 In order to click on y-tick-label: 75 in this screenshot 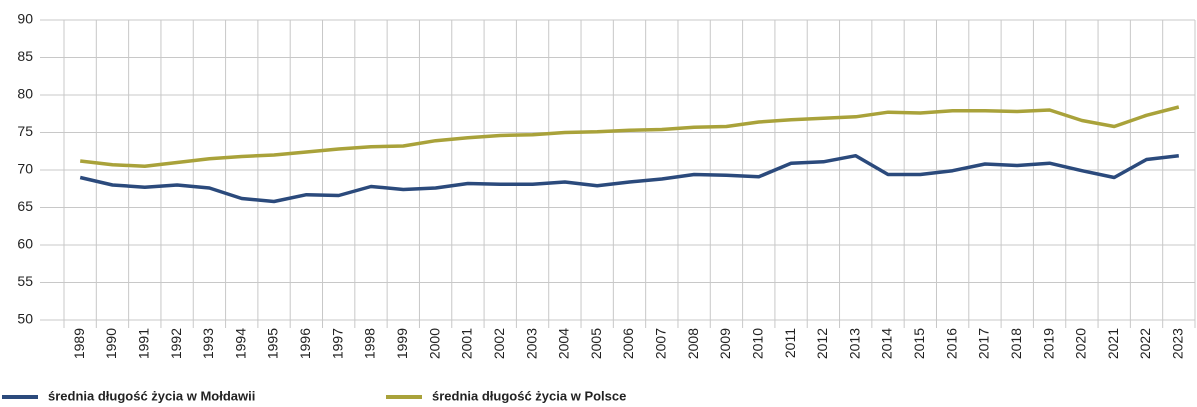, I will do `click(25, 131)`.